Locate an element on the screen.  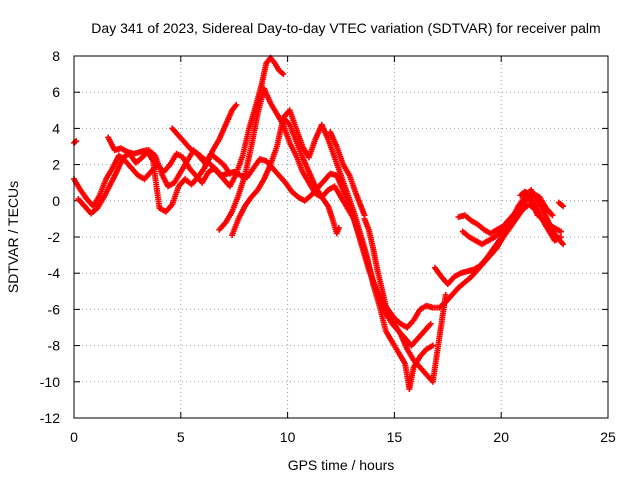
x-axis-title: GPS time / hours is located at coordinates (341, 465).